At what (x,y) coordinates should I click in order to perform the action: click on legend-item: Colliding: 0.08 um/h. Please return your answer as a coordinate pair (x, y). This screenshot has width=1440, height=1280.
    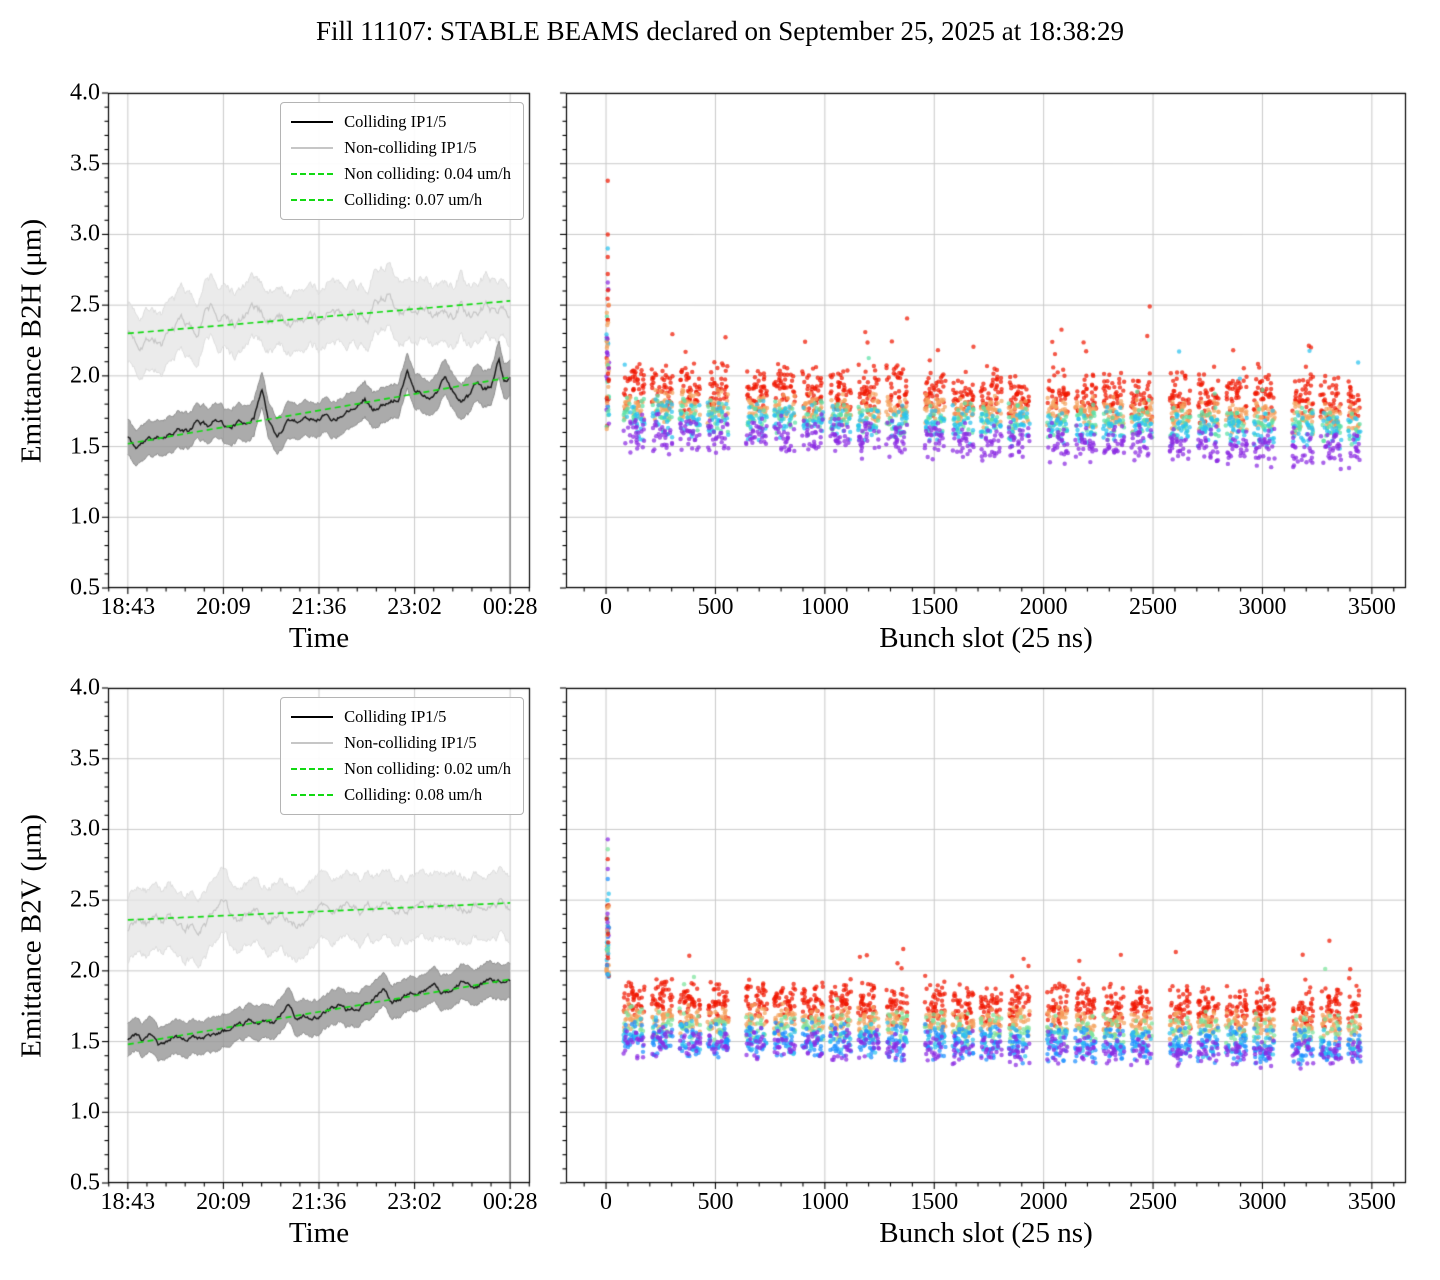
    Looking at the image, I should click on (401, 794).